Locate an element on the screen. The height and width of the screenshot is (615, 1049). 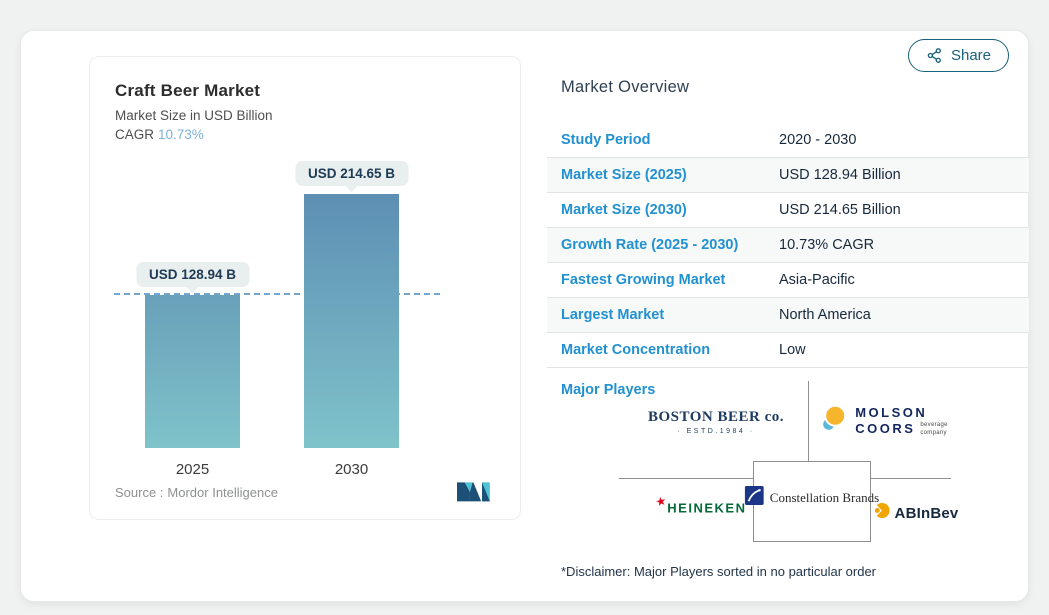
reference-line is located at coordinates (277, 294).